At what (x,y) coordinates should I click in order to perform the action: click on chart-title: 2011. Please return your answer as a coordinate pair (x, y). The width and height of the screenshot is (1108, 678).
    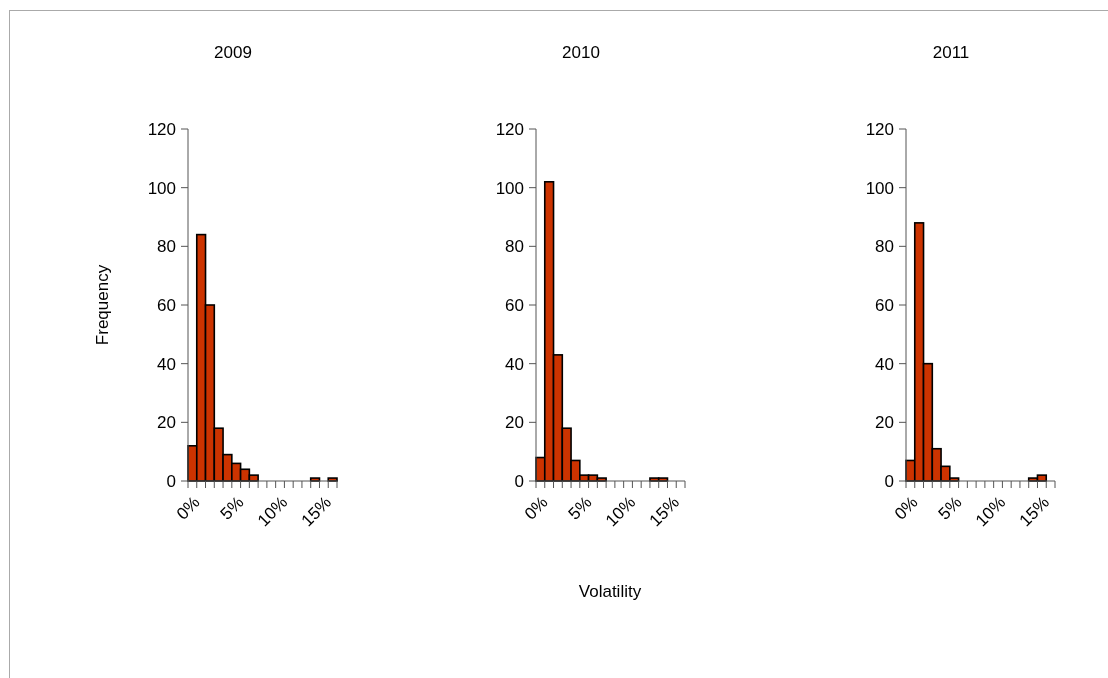
    Looking at the image, I should click on (951, 52).